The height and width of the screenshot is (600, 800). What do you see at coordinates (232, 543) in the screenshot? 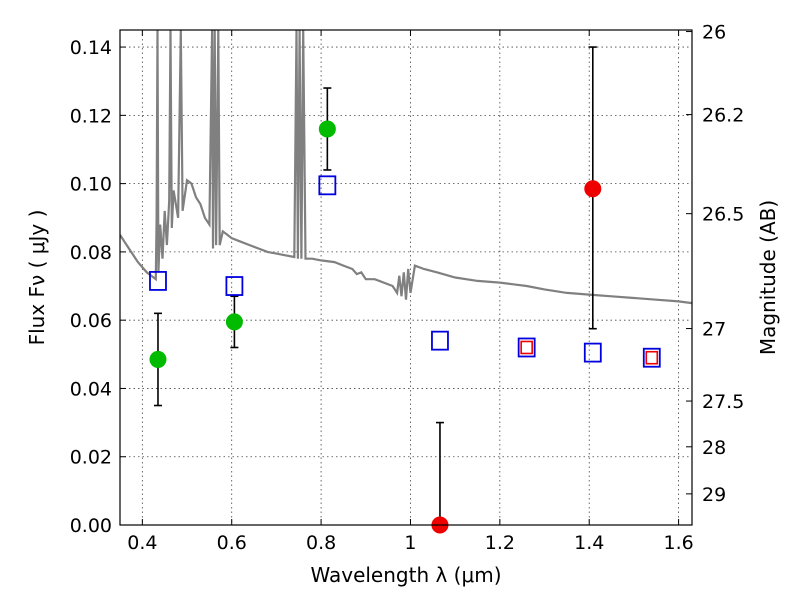
I see `x-tick-label: 0.6` at bounding box center [232, 543].